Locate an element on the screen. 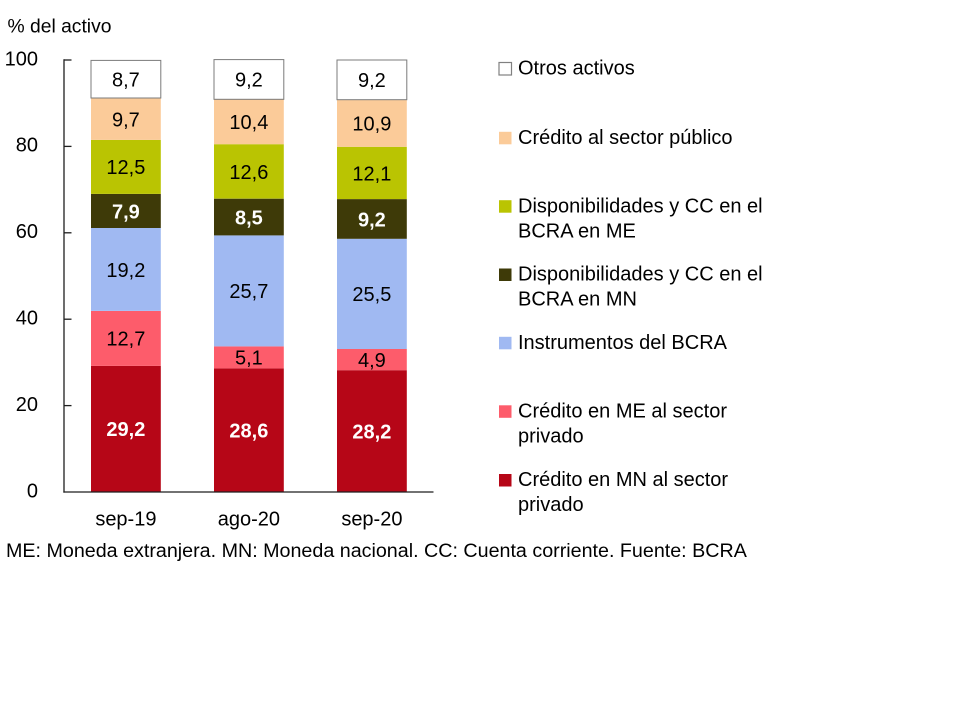 The width and height of the screenshot is (960, 720). svg-text: 7,9 is located at coordinates (126, 212).